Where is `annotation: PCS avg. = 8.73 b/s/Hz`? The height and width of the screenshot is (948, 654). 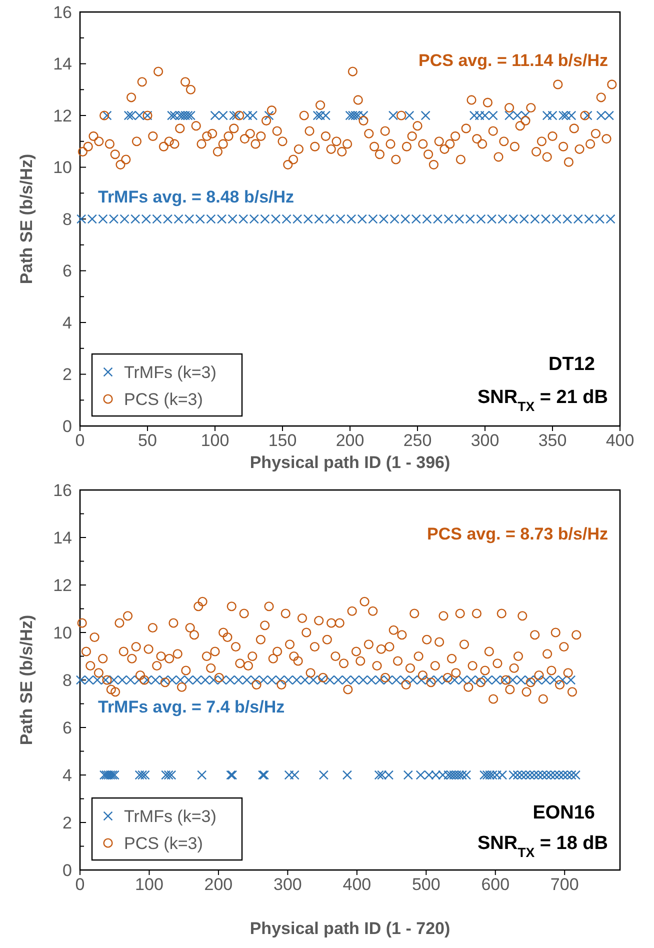
annotation: PCS avg. = 8.73 b/s/Hz is located at coordinates (517, 534).